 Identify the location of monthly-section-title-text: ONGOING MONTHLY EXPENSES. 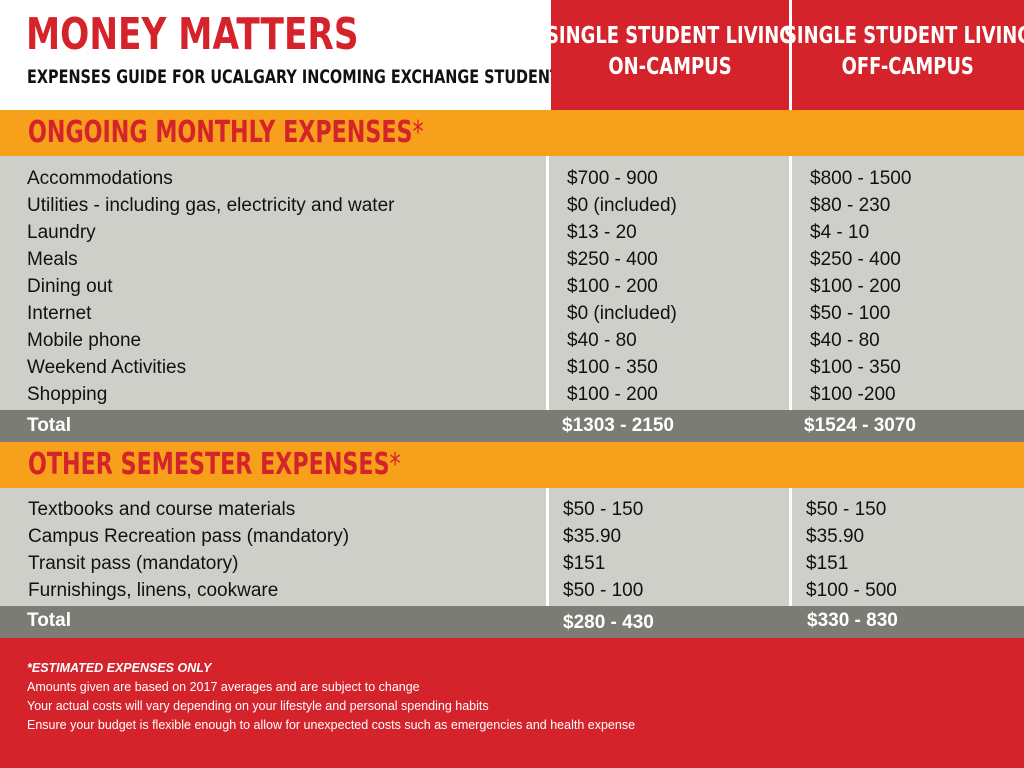
(220, 132).